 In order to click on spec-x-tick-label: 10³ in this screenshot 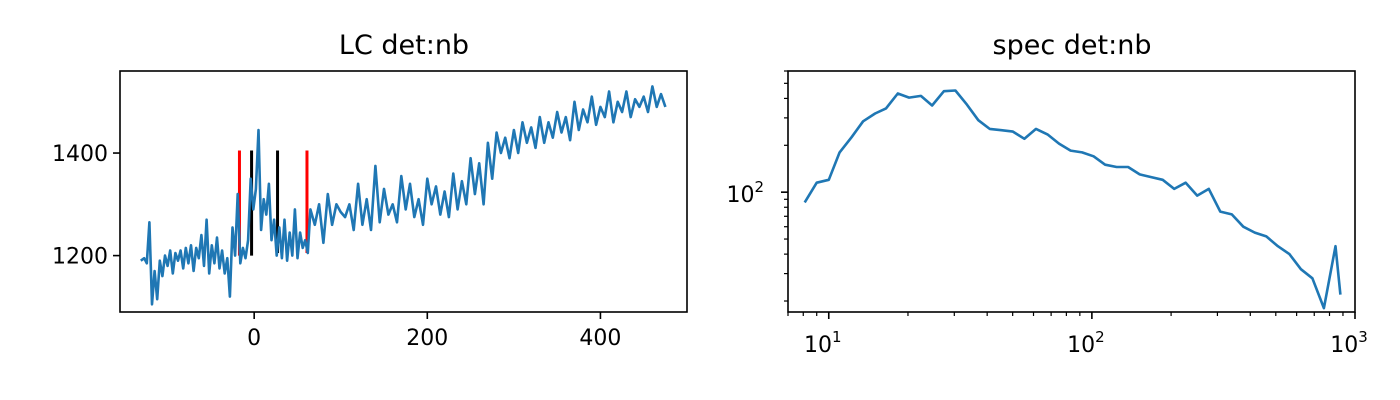, I will do `click(1349, 343)`.